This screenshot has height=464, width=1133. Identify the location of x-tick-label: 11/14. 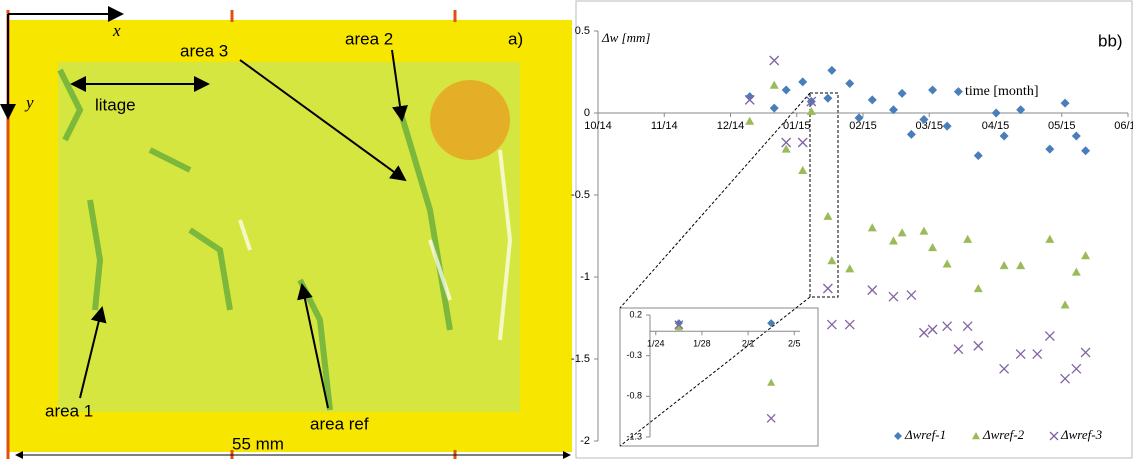
(664, 126).